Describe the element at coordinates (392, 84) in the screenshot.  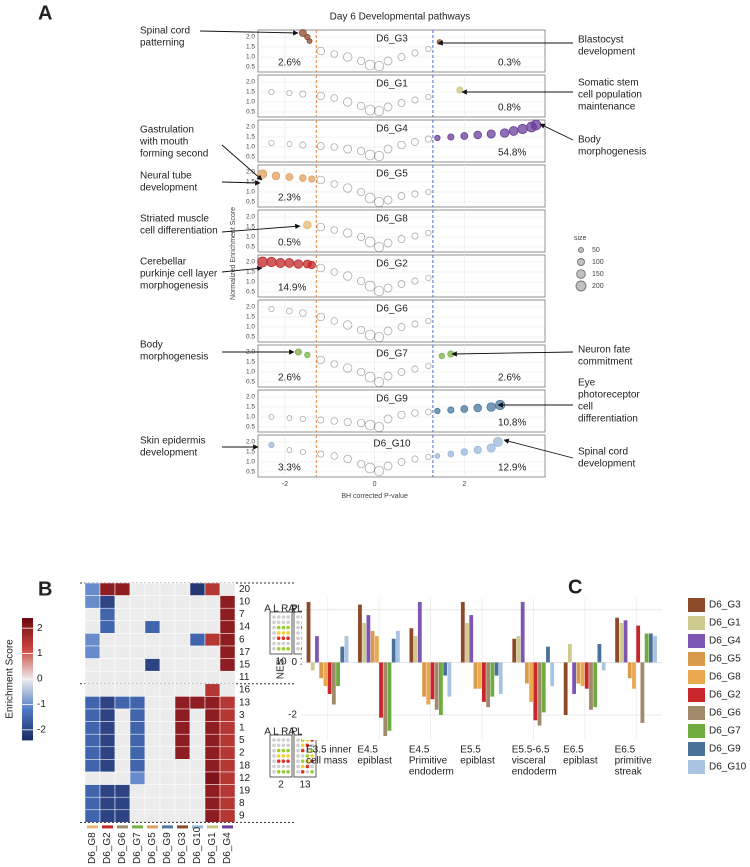
I see `facet-label: D6_G1` at that location.